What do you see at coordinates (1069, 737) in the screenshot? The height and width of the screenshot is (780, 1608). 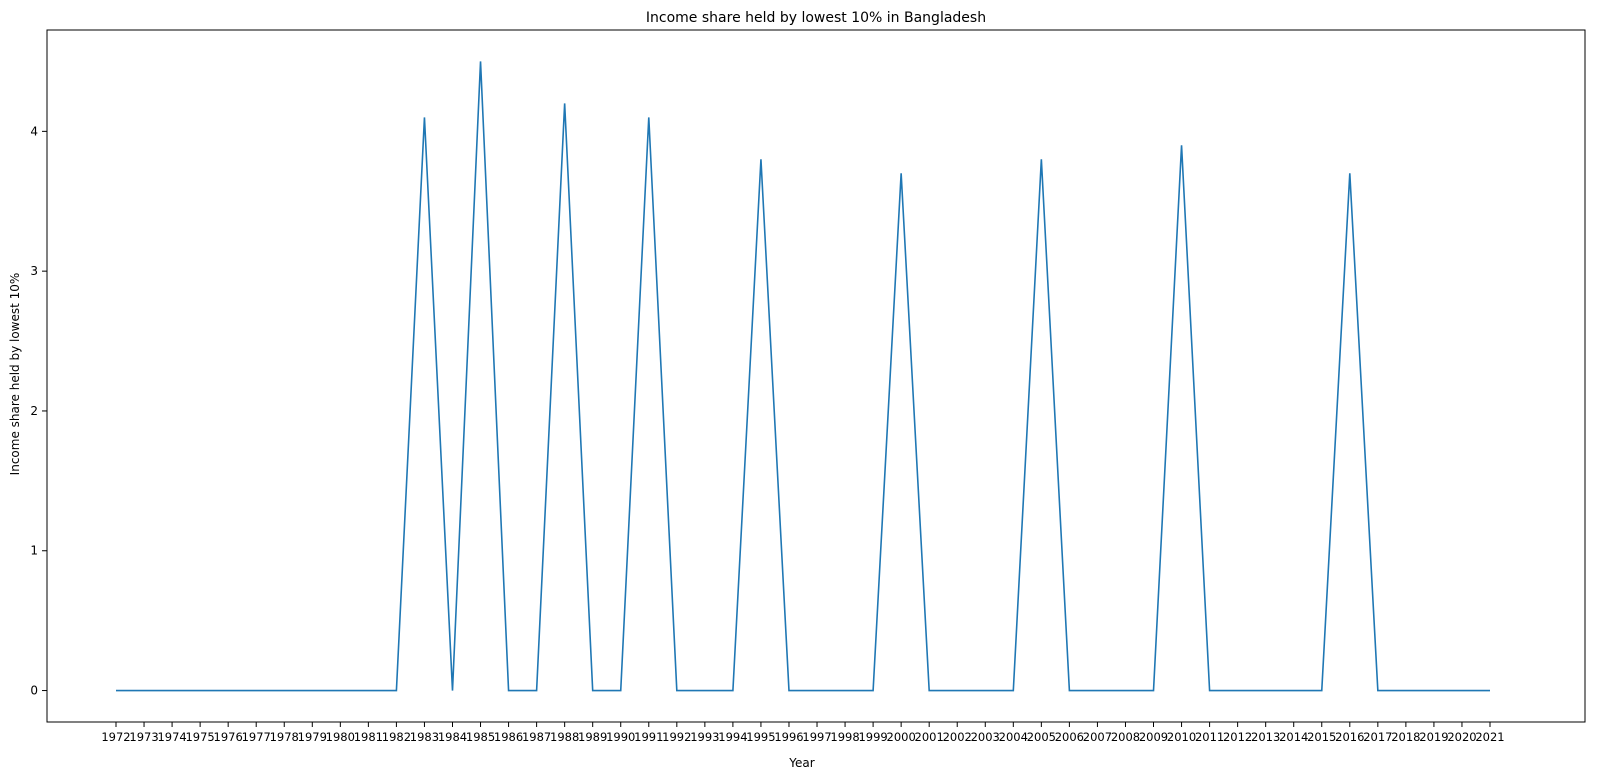 I see `x-tick-label: 2006` at bounding box center [1069, 737].